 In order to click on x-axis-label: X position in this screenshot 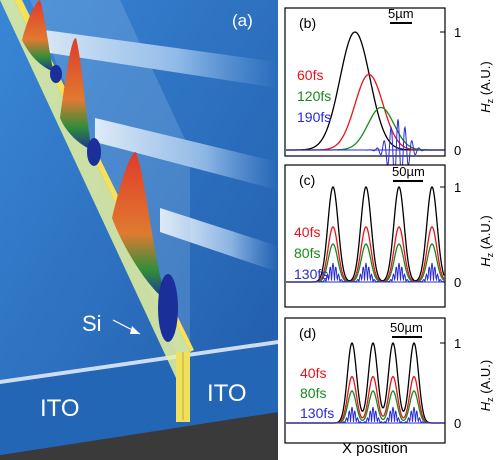, I will do `click(375, 448)`.